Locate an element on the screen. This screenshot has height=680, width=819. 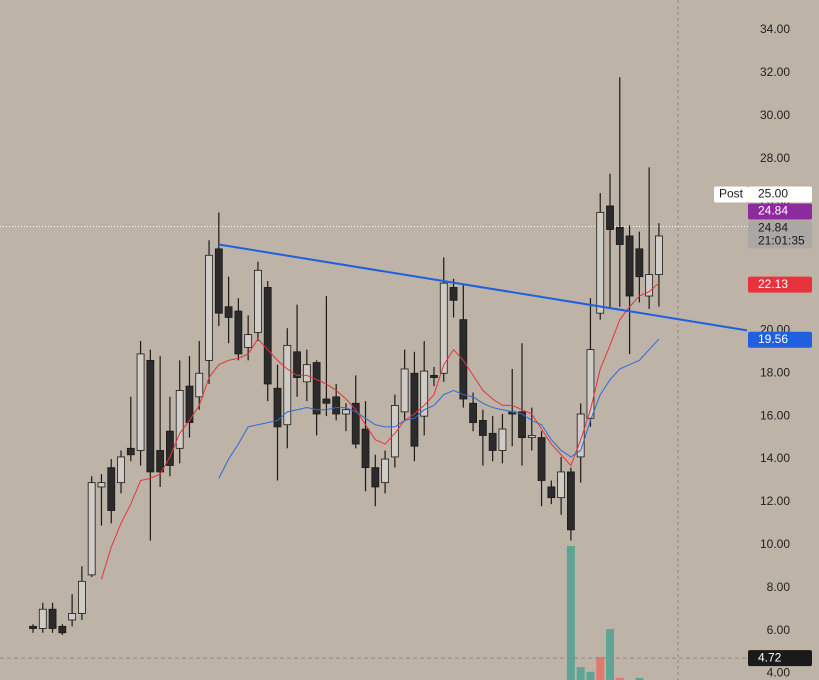
trendline is located at coordinates (483, 287).